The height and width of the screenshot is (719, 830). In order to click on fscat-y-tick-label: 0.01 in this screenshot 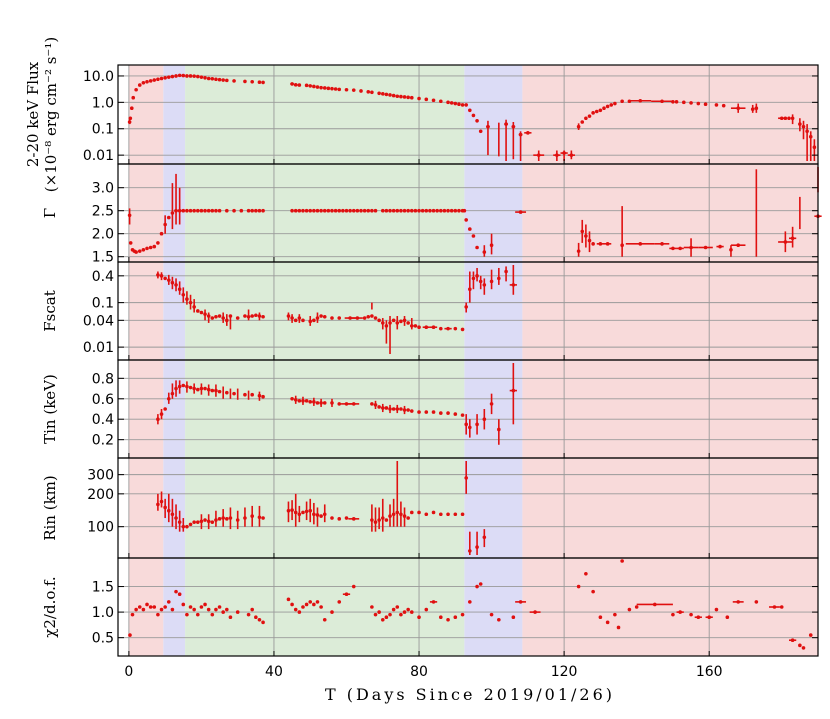, I will do `click(98, 348)`.